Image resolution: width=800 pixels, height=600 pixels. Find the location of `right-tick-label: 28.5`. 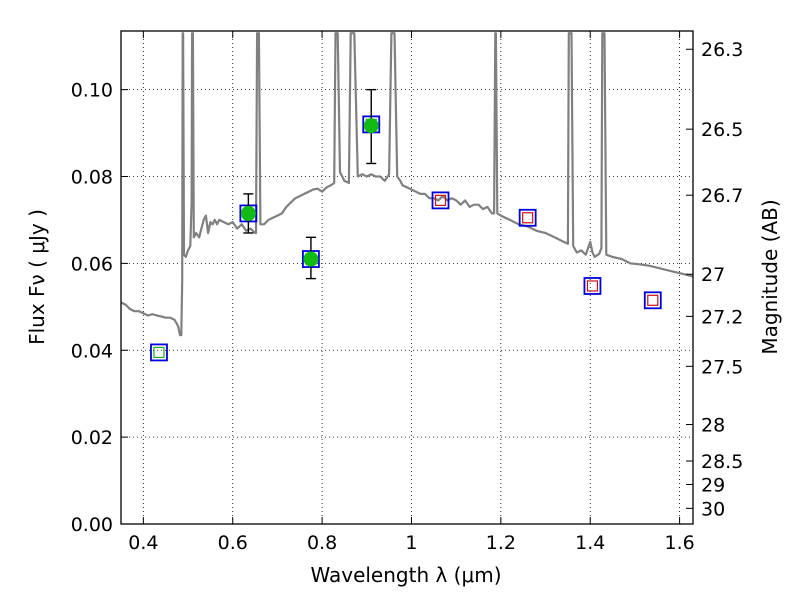

right-tick-label: 28.5 is located at coordinates (722, 462).